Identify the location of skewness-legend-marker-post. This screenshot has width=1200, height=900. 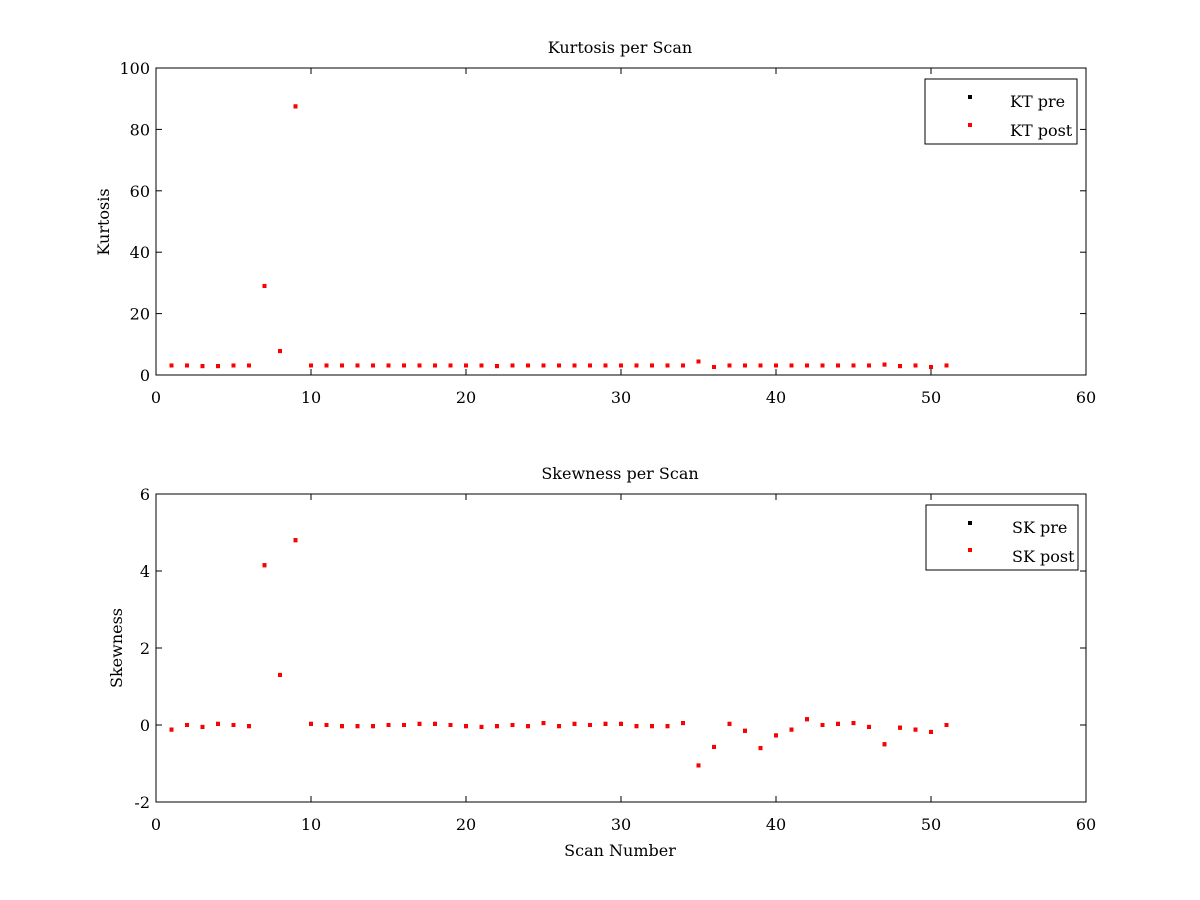
(970, 550).